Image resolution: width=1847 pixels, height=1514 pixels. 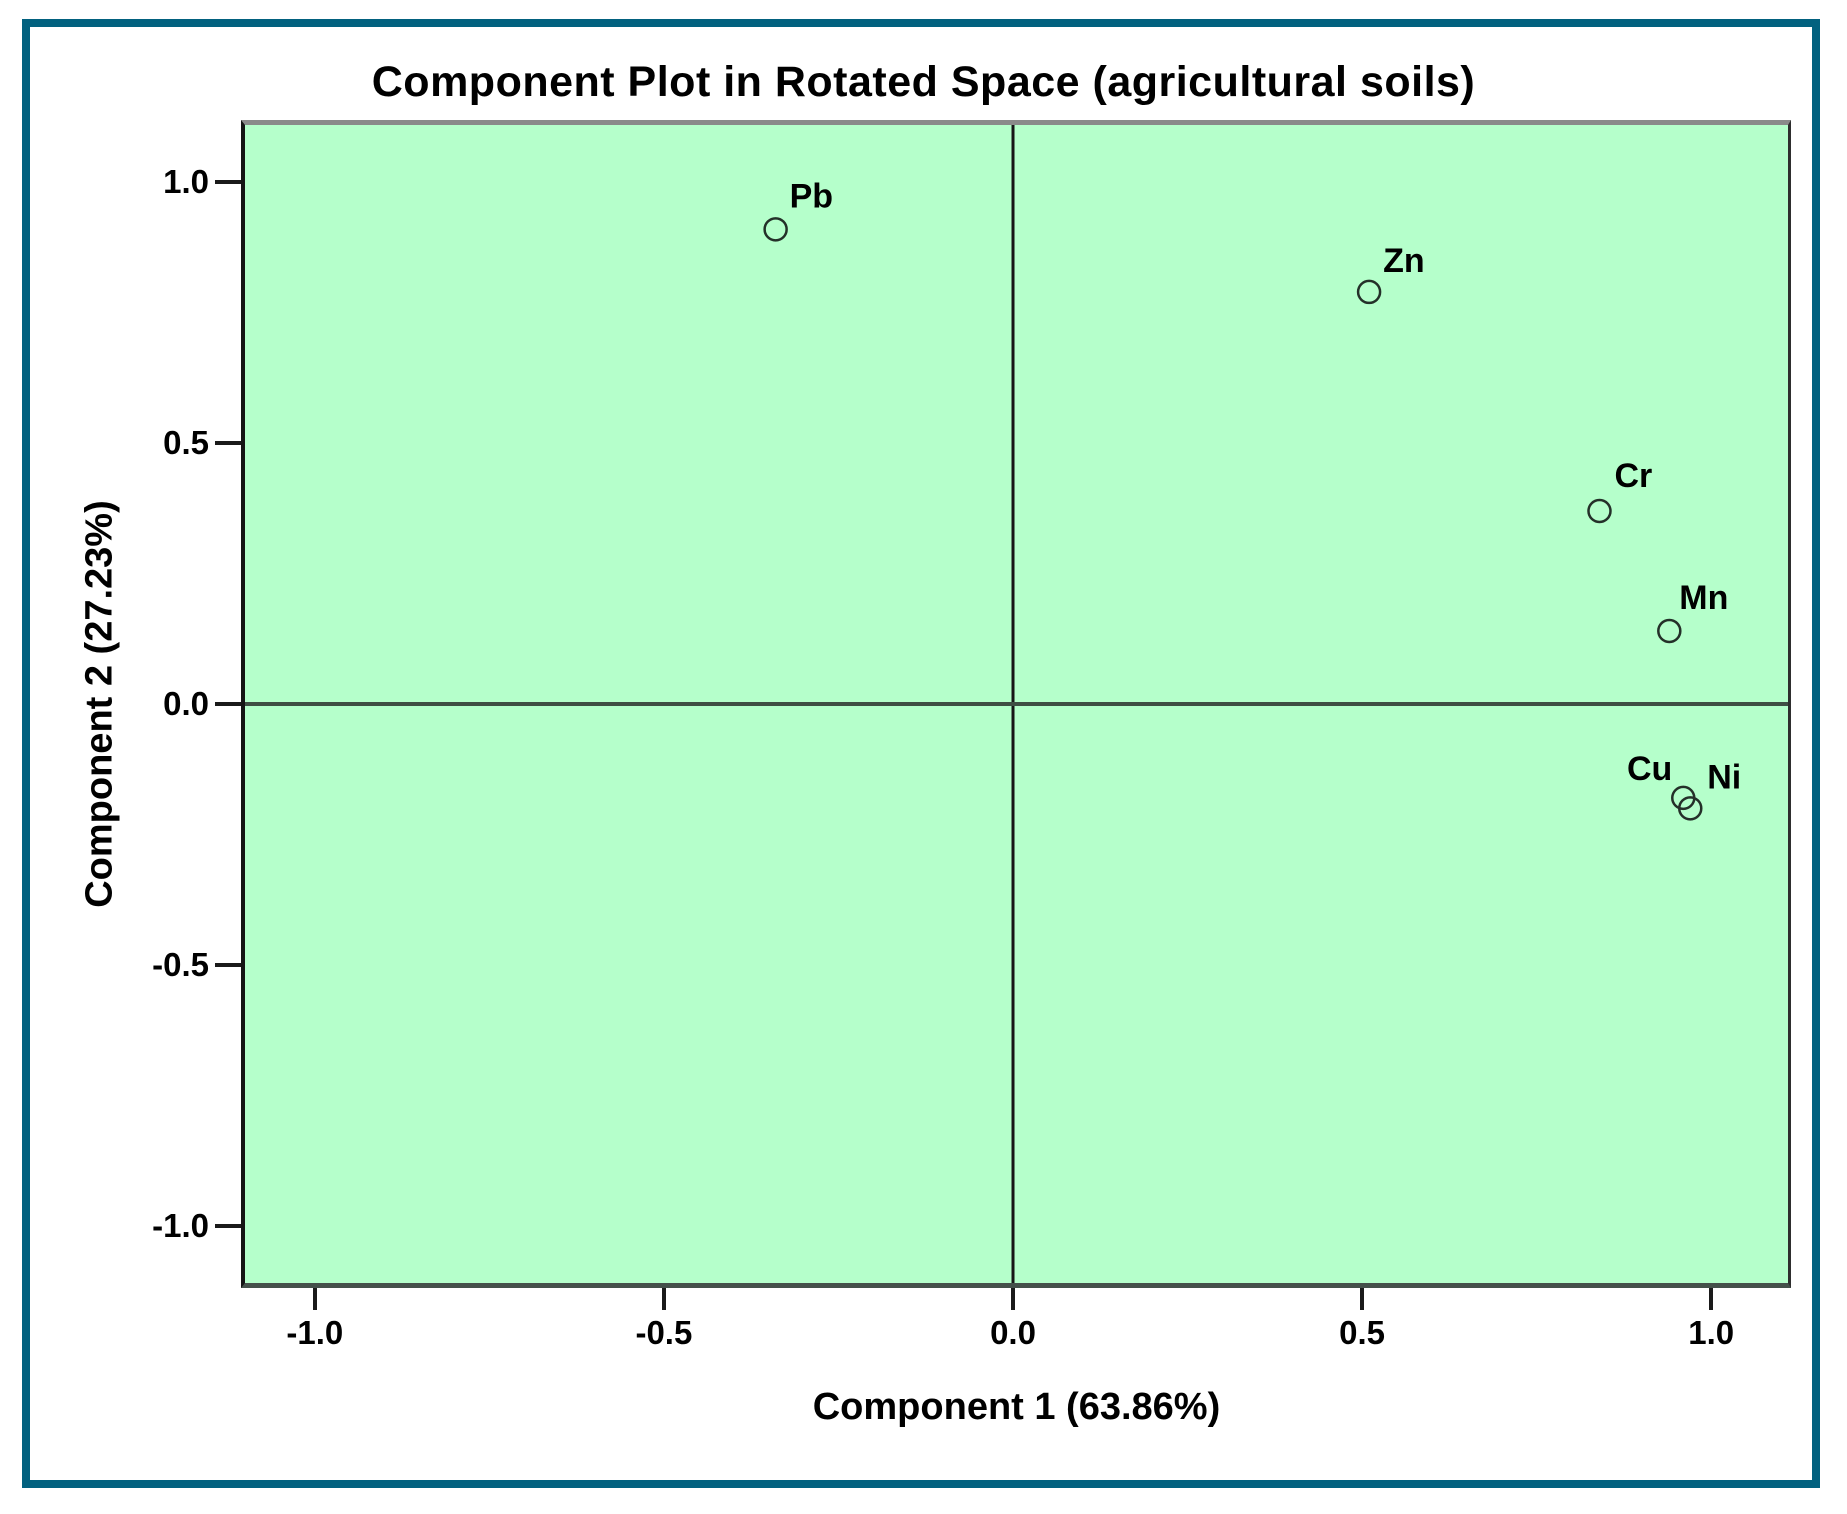 I want to click on x-tick-label: 0.0, so click(x=1013, y=1332).